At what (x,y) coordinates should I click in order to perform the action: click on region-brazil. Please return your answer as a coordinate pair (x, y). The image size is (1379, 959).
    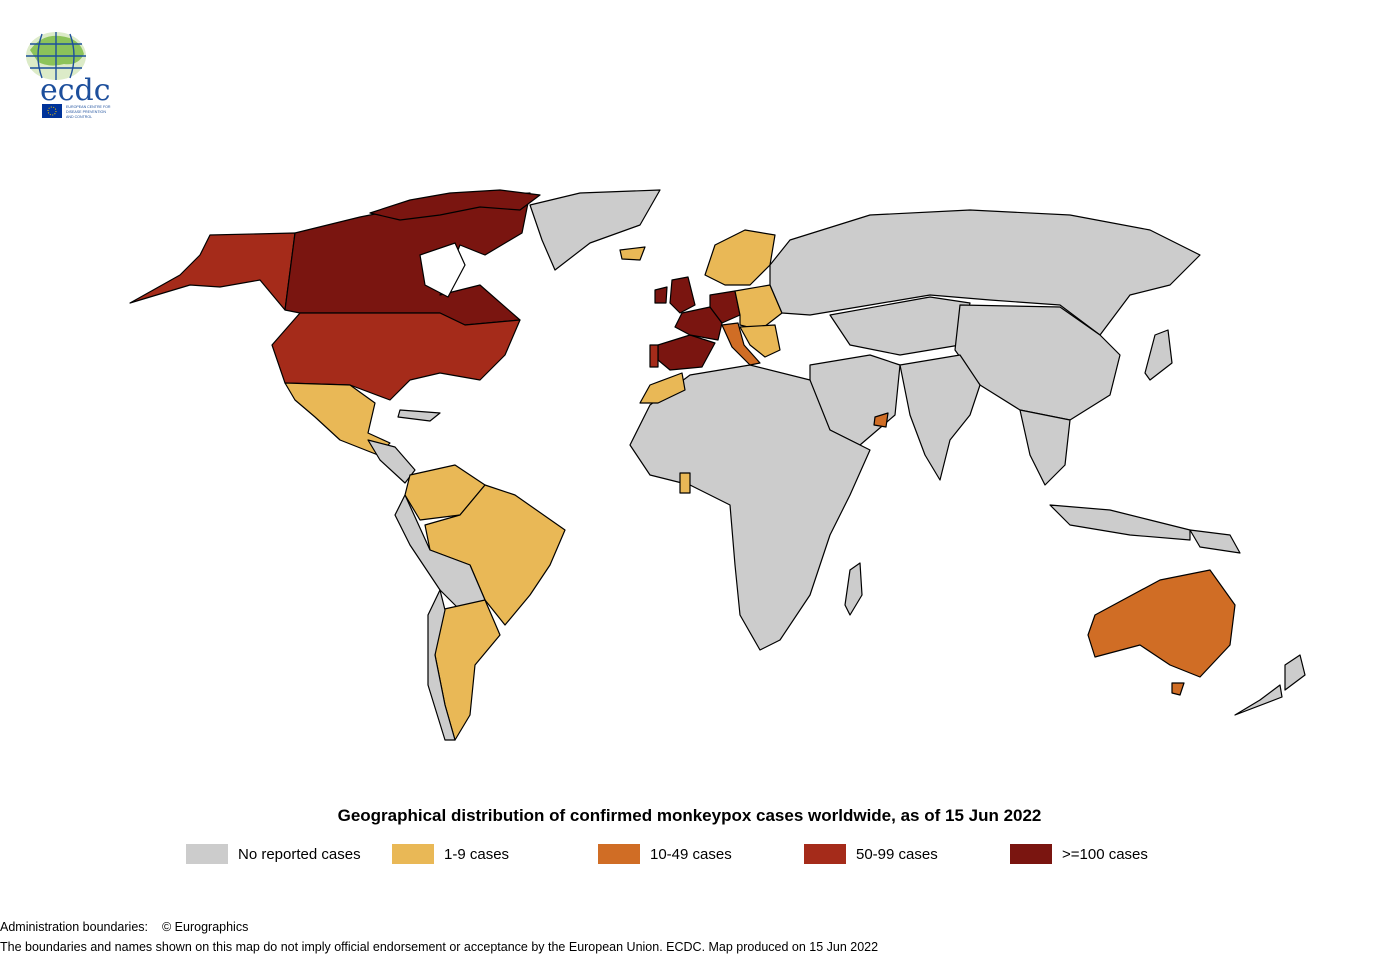
    Looking at the image, I should click on (495, 555).